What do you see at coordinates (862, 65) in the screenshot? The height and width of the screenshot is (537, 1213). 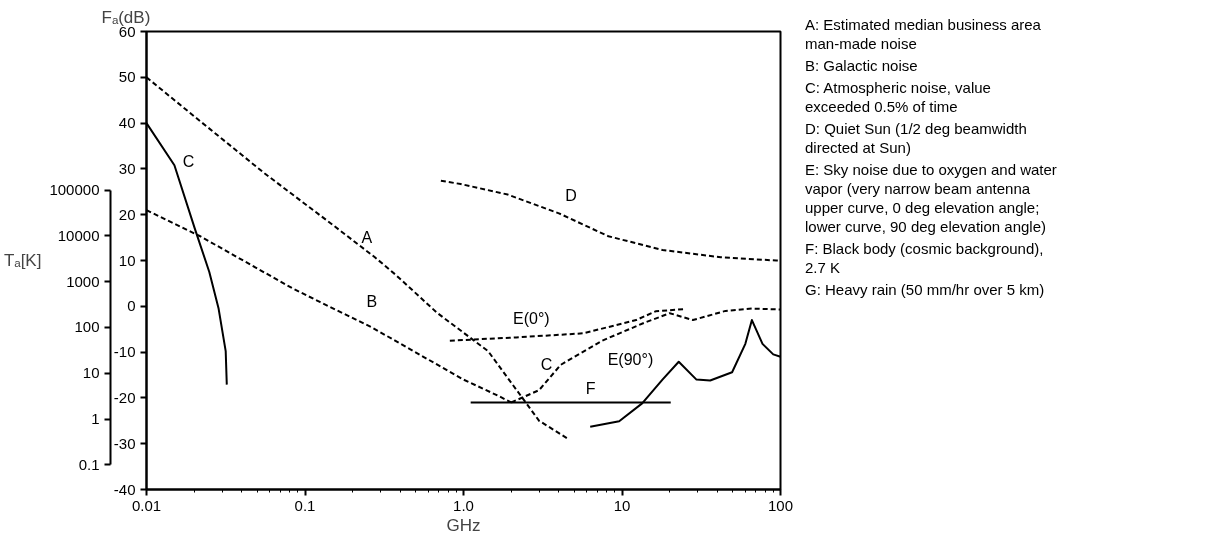 I see `text: B: Galactic noise` at bounding box center [862, 65].